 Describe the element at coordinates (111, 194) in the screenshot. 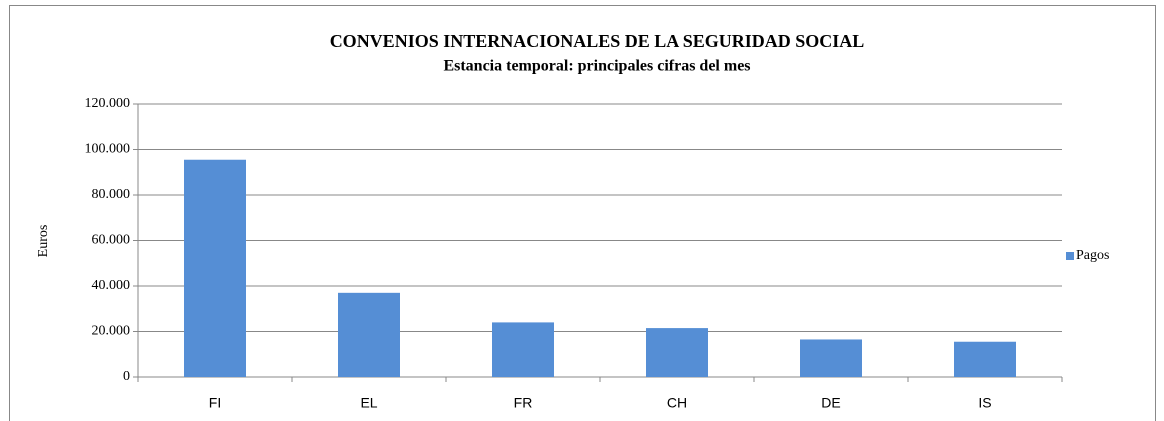

I see `y-tick-label: 80.000` at that location.